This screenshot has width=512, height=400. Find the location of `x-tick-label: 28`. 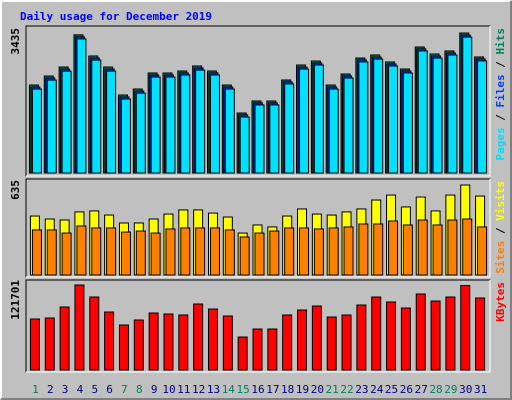

x-tick-label: 28 is located at coordinates (435, 389).